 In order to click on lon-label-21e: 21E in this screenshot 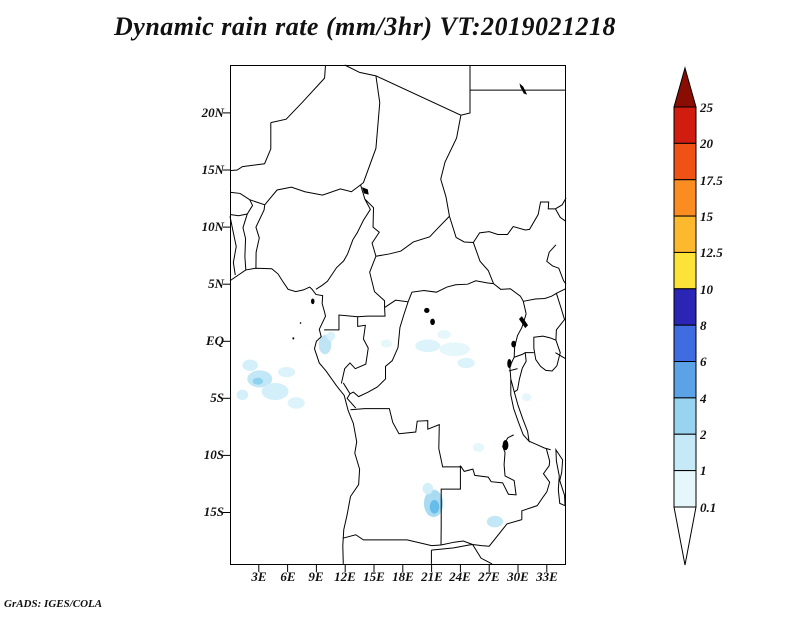, I will do `click(432, 576)`.